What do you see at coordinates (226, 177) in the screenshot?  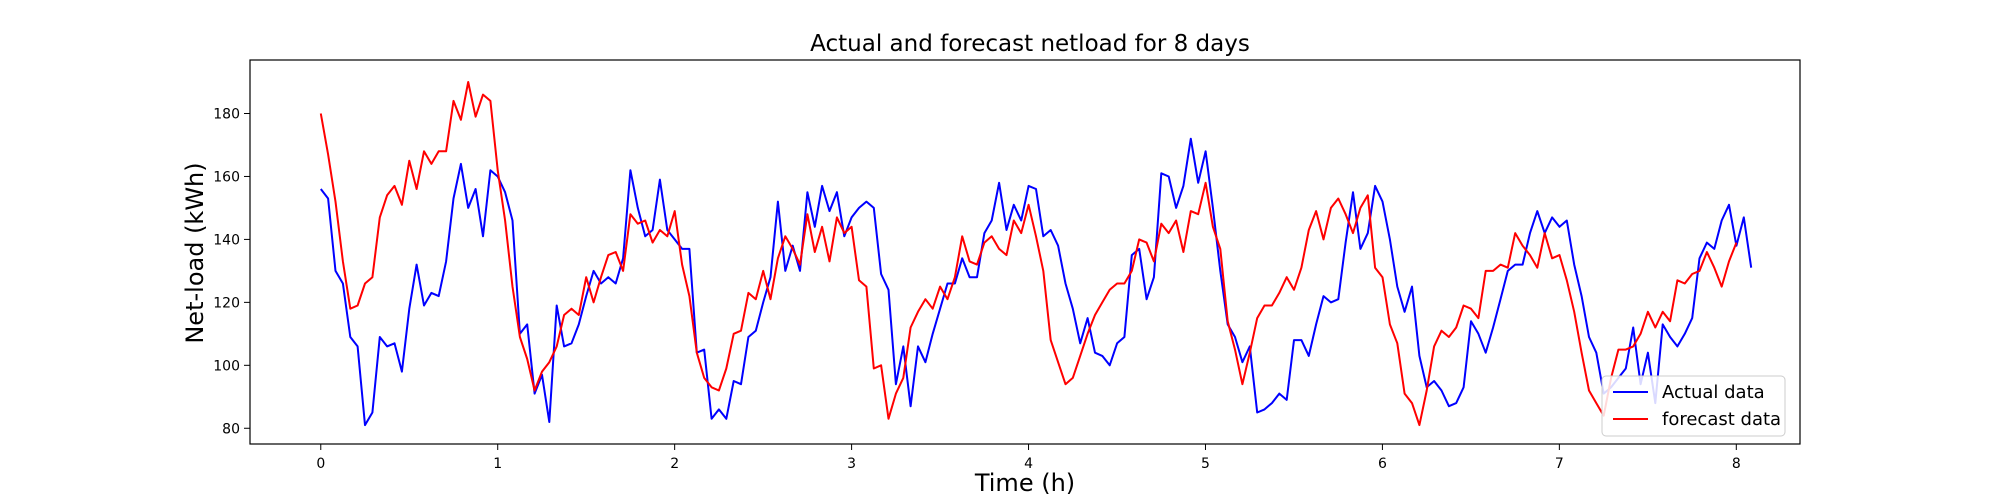 I see `y-tick-label: 160` at bounding box center [226, 177].